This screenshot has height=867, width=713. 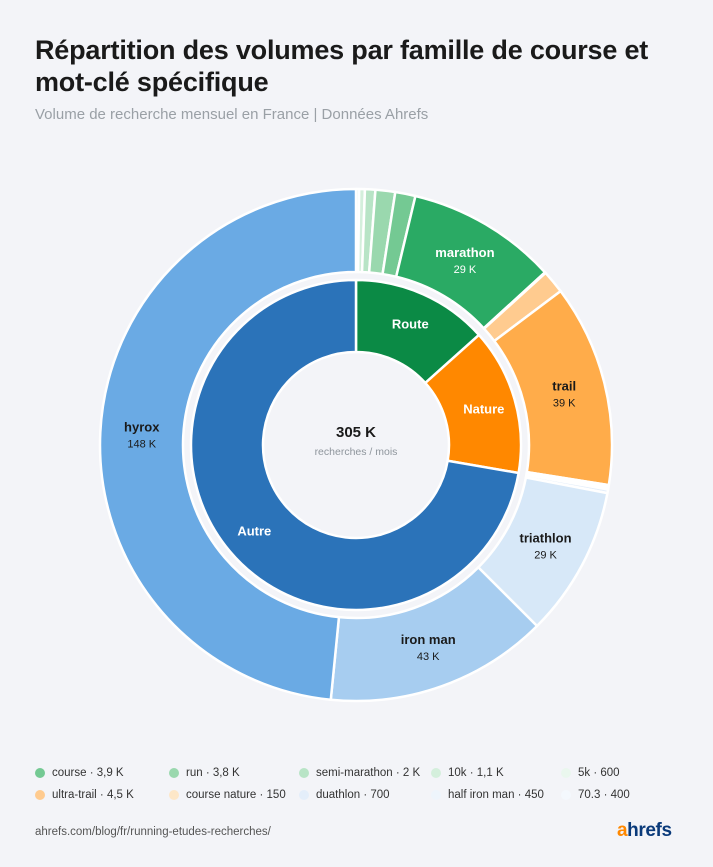 I want to click on ahrefs-logo: ahrefs, so click(x=644, y=831).